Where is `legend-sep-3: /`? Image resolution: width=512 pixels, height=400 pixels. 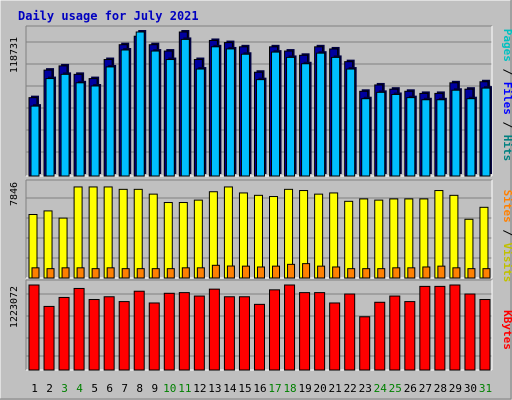
legend-sep-3: / is located at coordinates (506, 233).